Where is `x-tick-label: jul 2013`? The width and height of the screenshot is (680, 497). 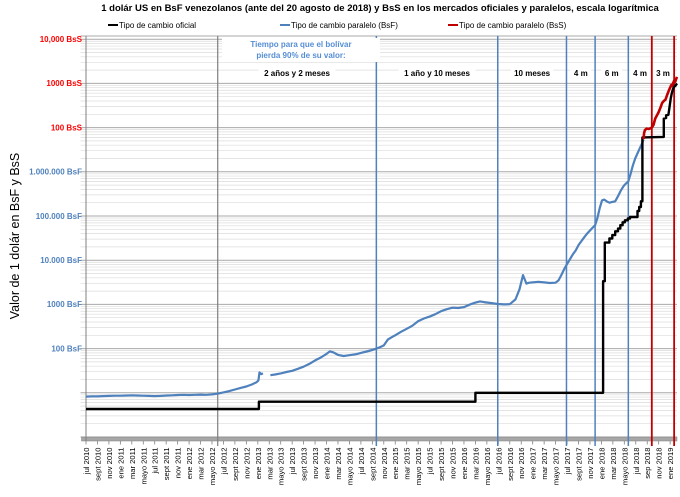 x-tick-label: jul 2013 is located at coordinates (292, 462).